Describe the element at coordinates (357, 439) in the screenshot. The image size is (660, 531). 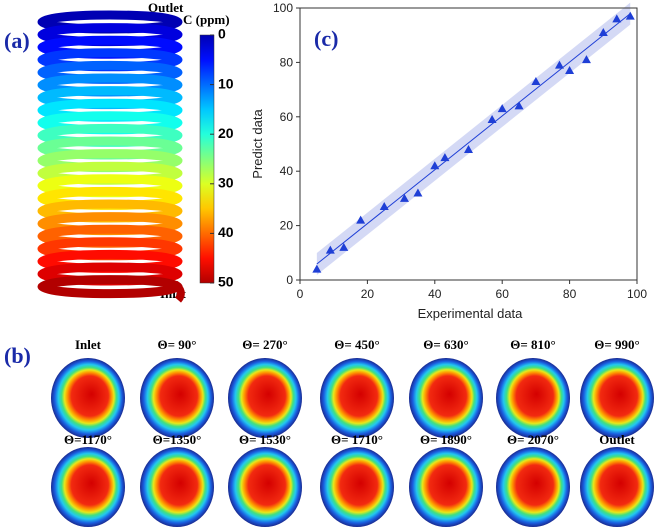
I see `section-title: Θ= 1710°` at that location.